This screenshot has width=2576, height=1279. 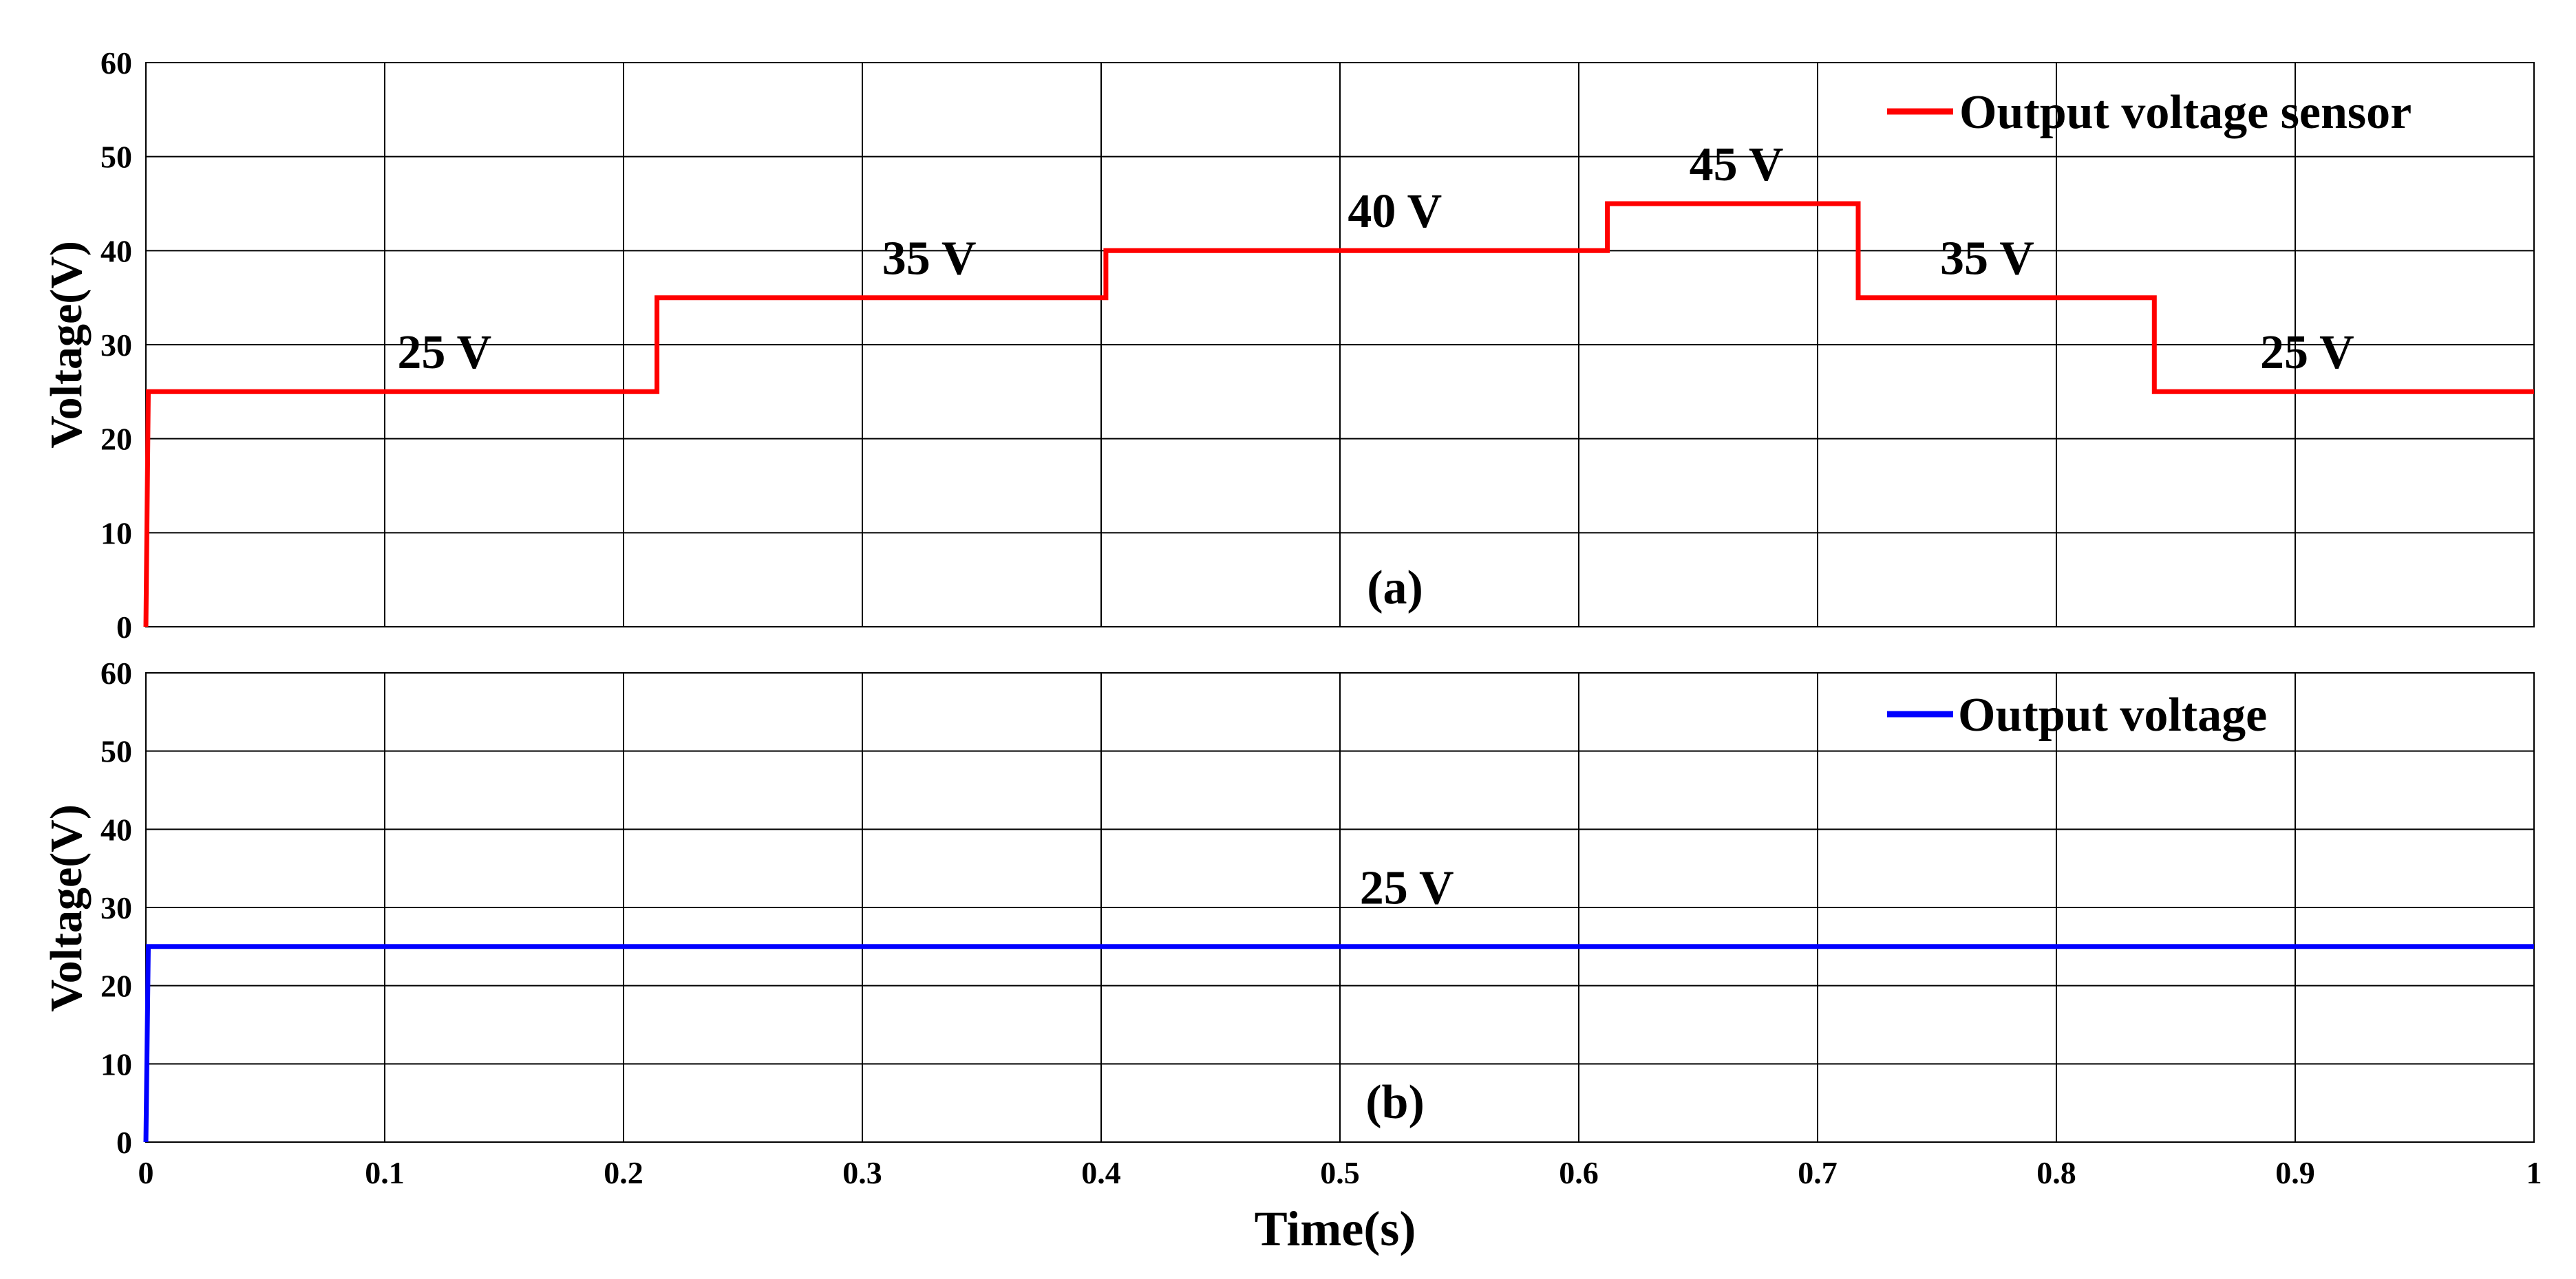 What do you see at coordinates (66, 908) in the screenshot?
I see `y-axis-label-b: Voltage(V)` at bounding box center [66, 908].